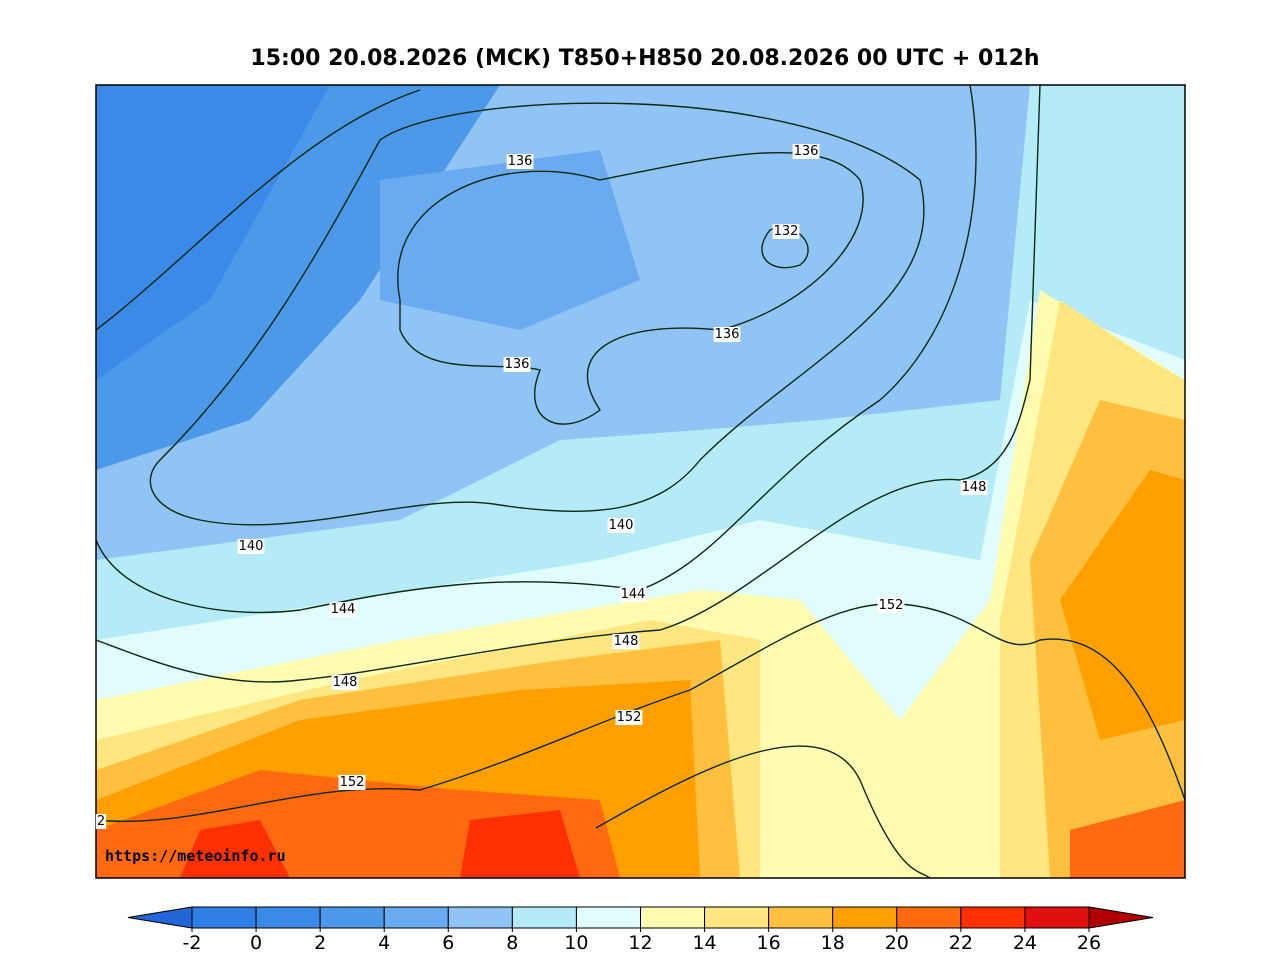  Describe the element at coordinates (1121, 917) in the screenshot. I see `colorbar-extend-high` at that location.